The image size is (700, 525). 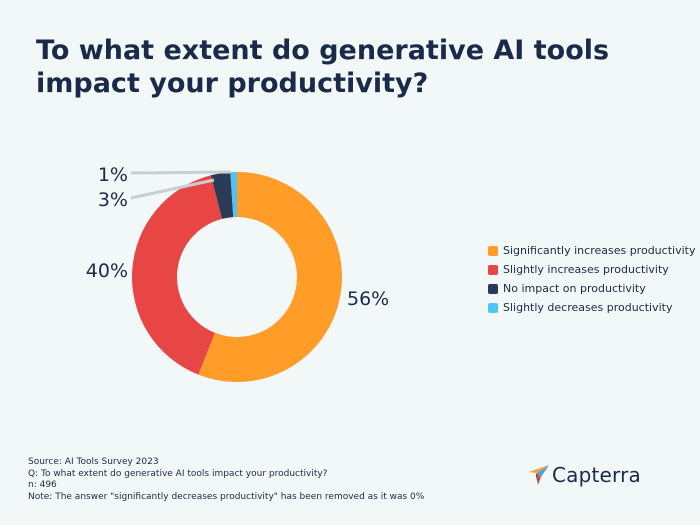 What do you see at coordinates (588, 307) in the screenshot?
I see `legend-label: Slightly decreases productivity` at bounding box center [588, 307].